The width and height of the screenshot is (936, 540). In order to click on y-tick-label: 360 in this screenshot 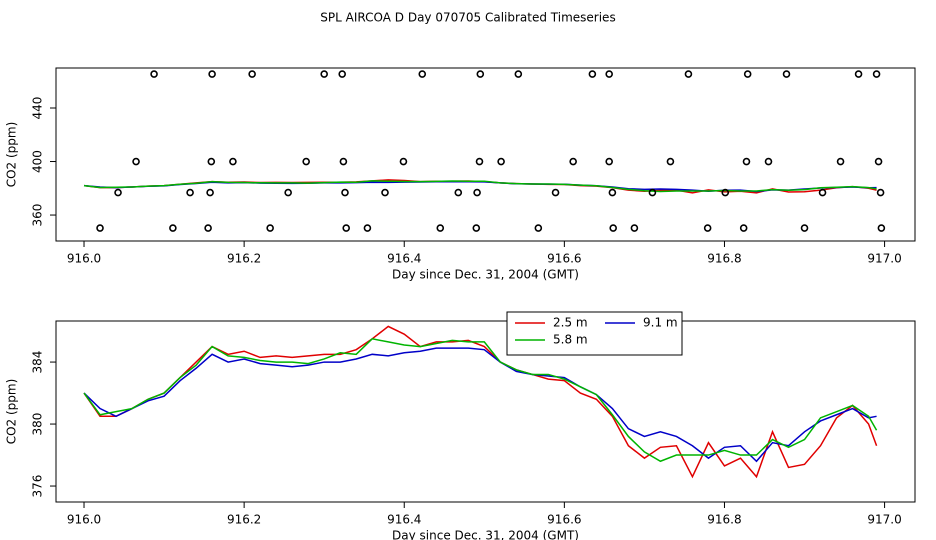, I will do `click(38, 215)`.